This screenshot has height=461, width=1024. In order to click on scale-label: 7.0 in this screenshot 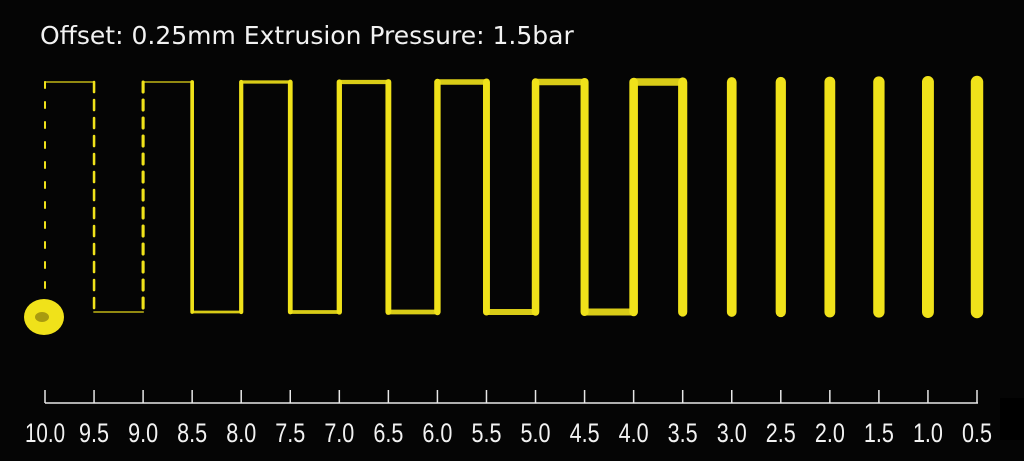, I will do `click(339, 433)`.